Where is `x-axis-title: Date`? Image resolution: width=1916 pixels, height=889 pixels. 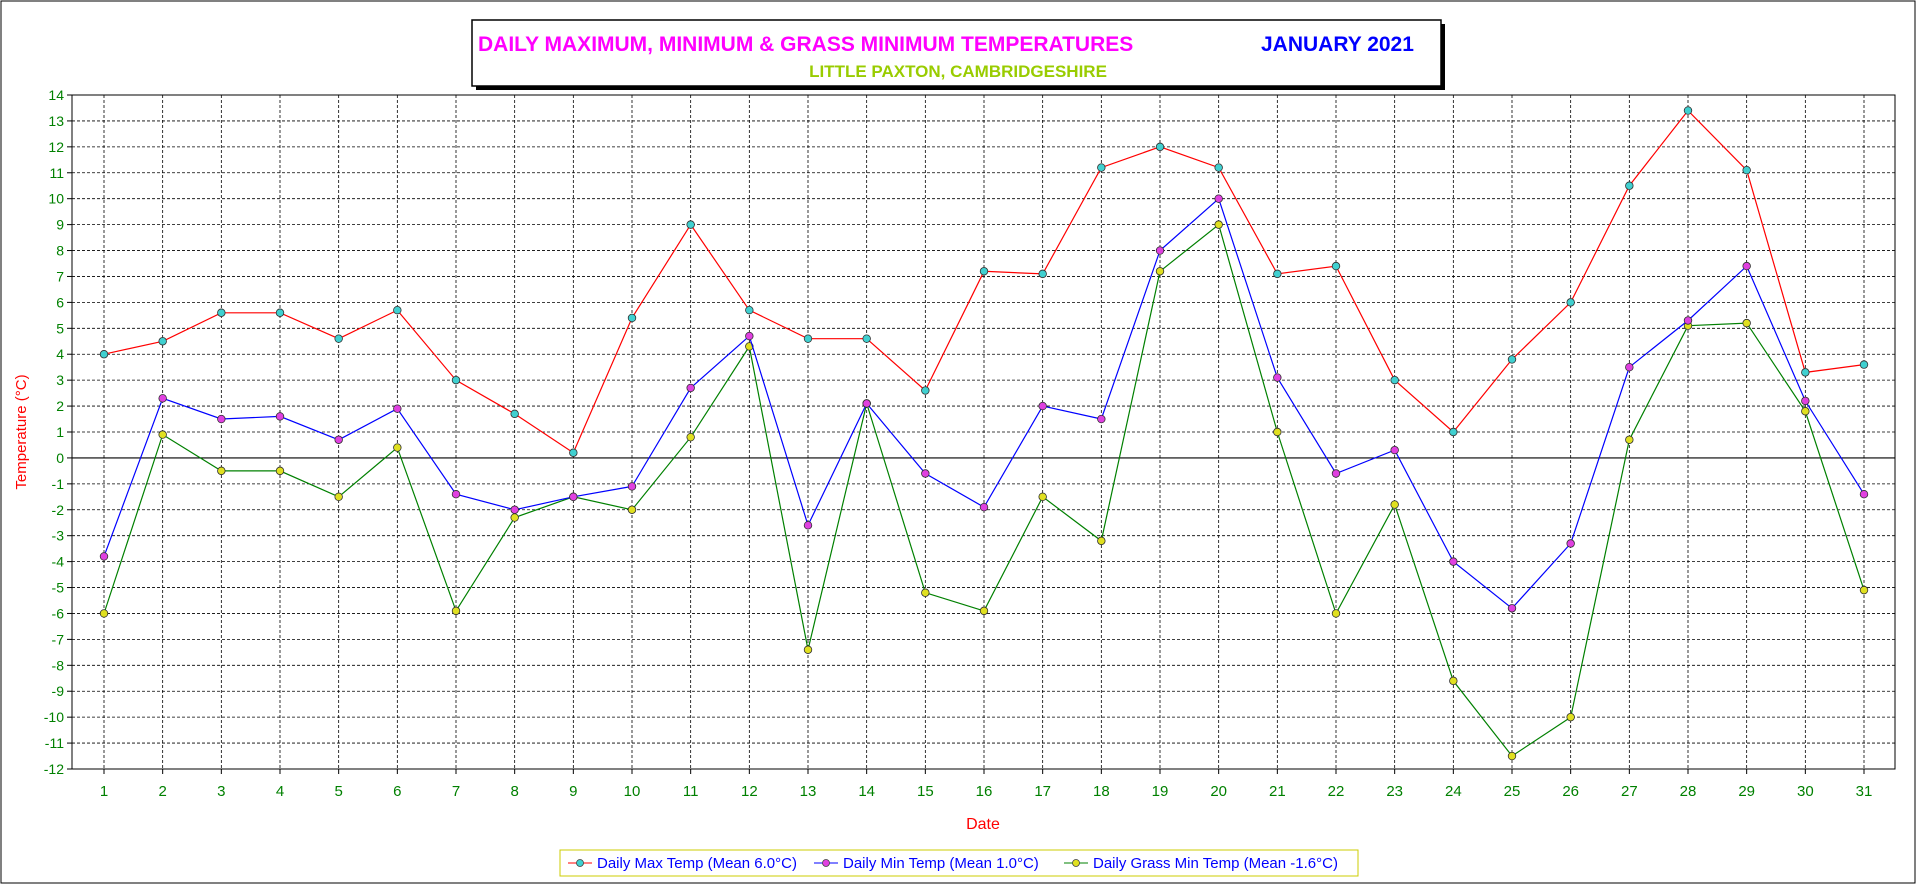
x-axis-title: Date is located at coordinates (983, 824).